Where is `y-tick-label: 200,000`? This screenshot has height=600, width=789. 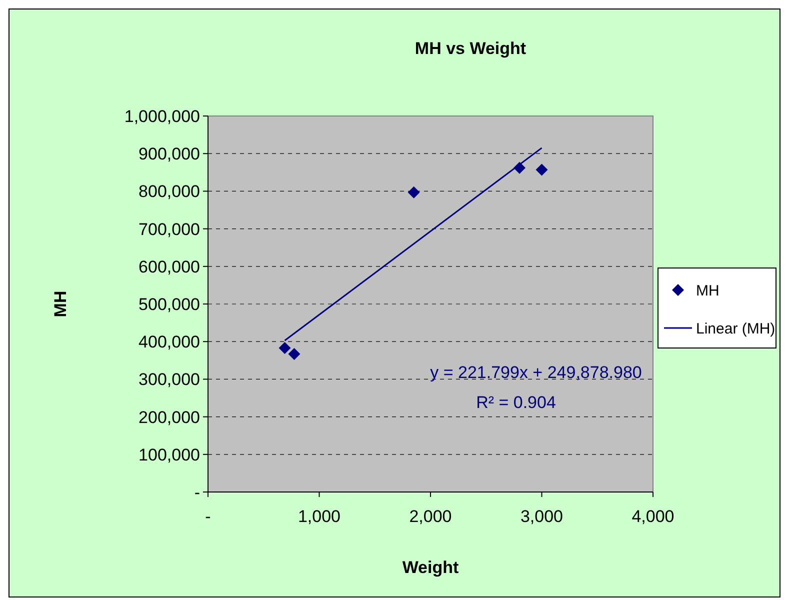 y-tick-label: 200,000 is located at coordinates (169, 417).